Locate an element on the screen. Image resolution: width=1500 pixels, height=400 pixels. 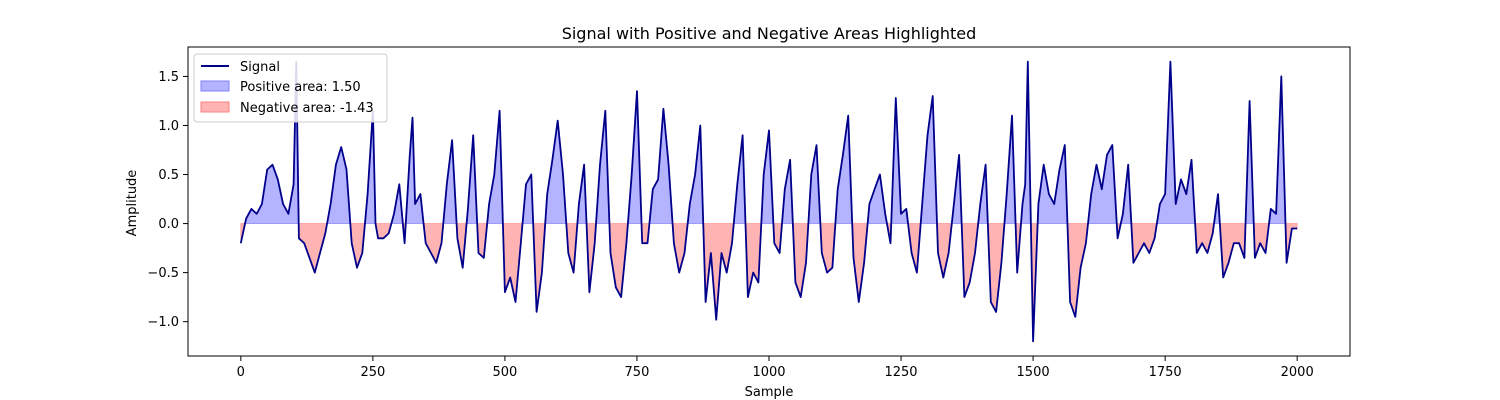
y-tick-label: 0.0 is located at coordinates (168, 224).